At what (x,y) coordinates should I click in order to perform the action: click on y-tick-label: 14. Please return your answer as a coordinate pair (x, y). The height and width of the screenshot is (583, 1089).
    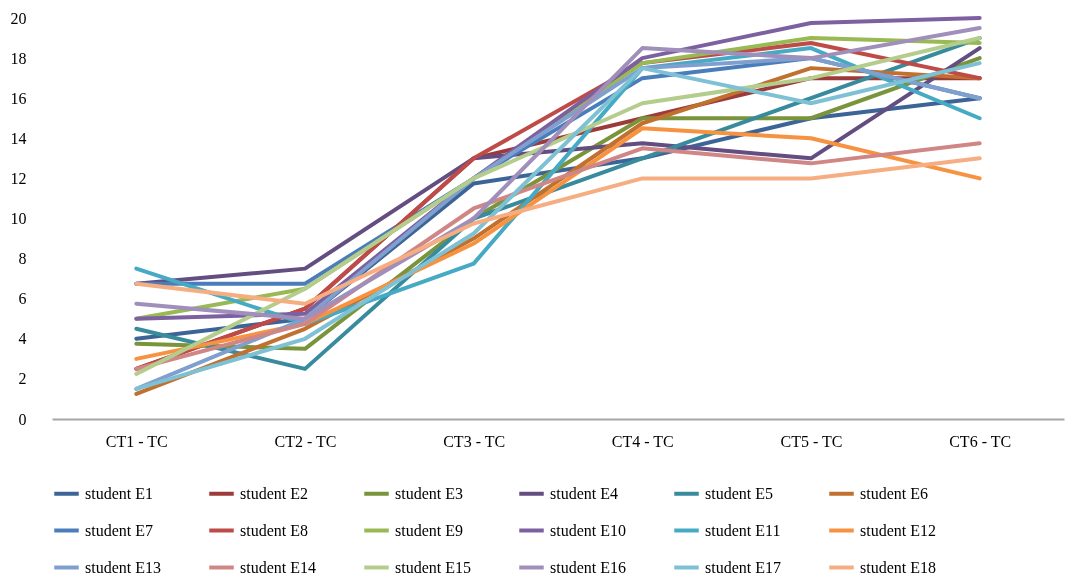
    Looking at the image, I should click on (18, 138).